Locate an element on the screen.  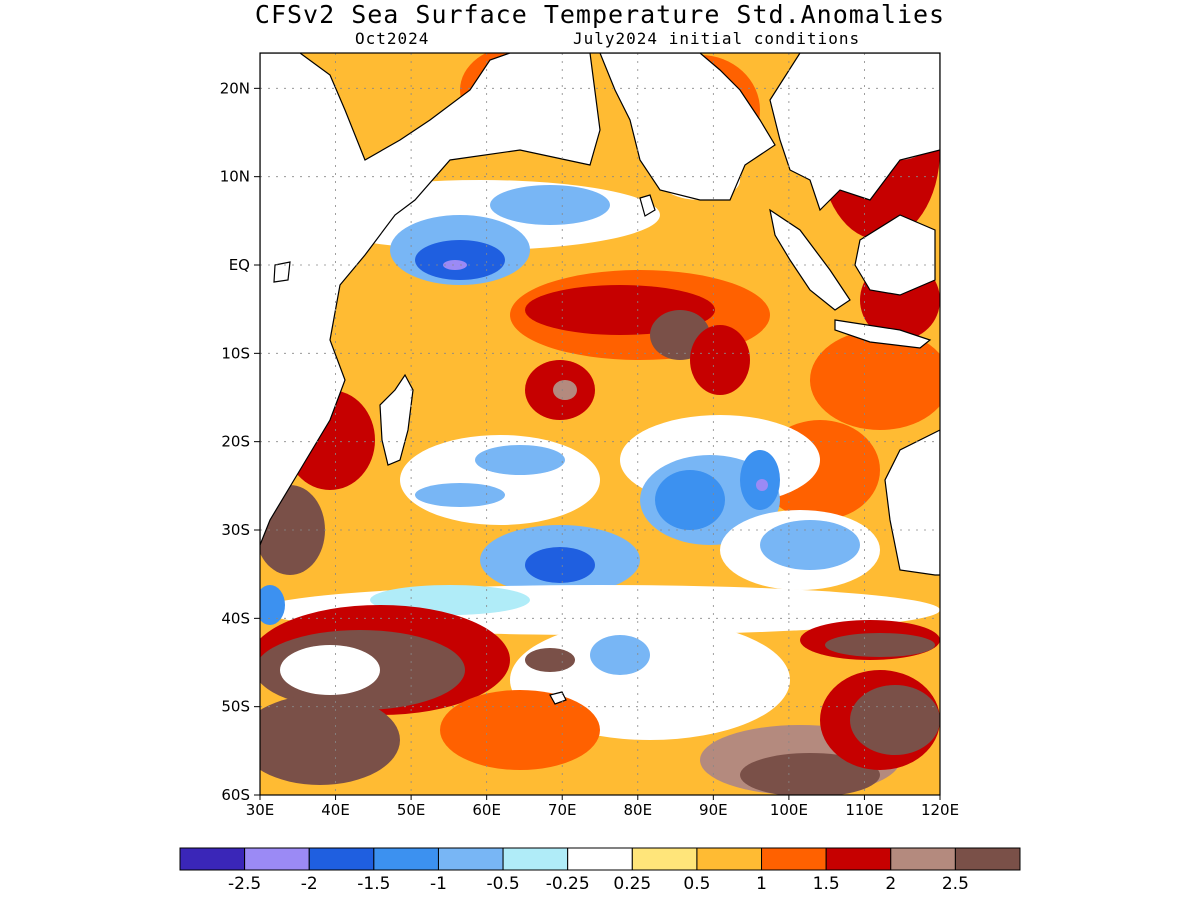
lat-tick-label: 50S is located at coordinates (235, 707).